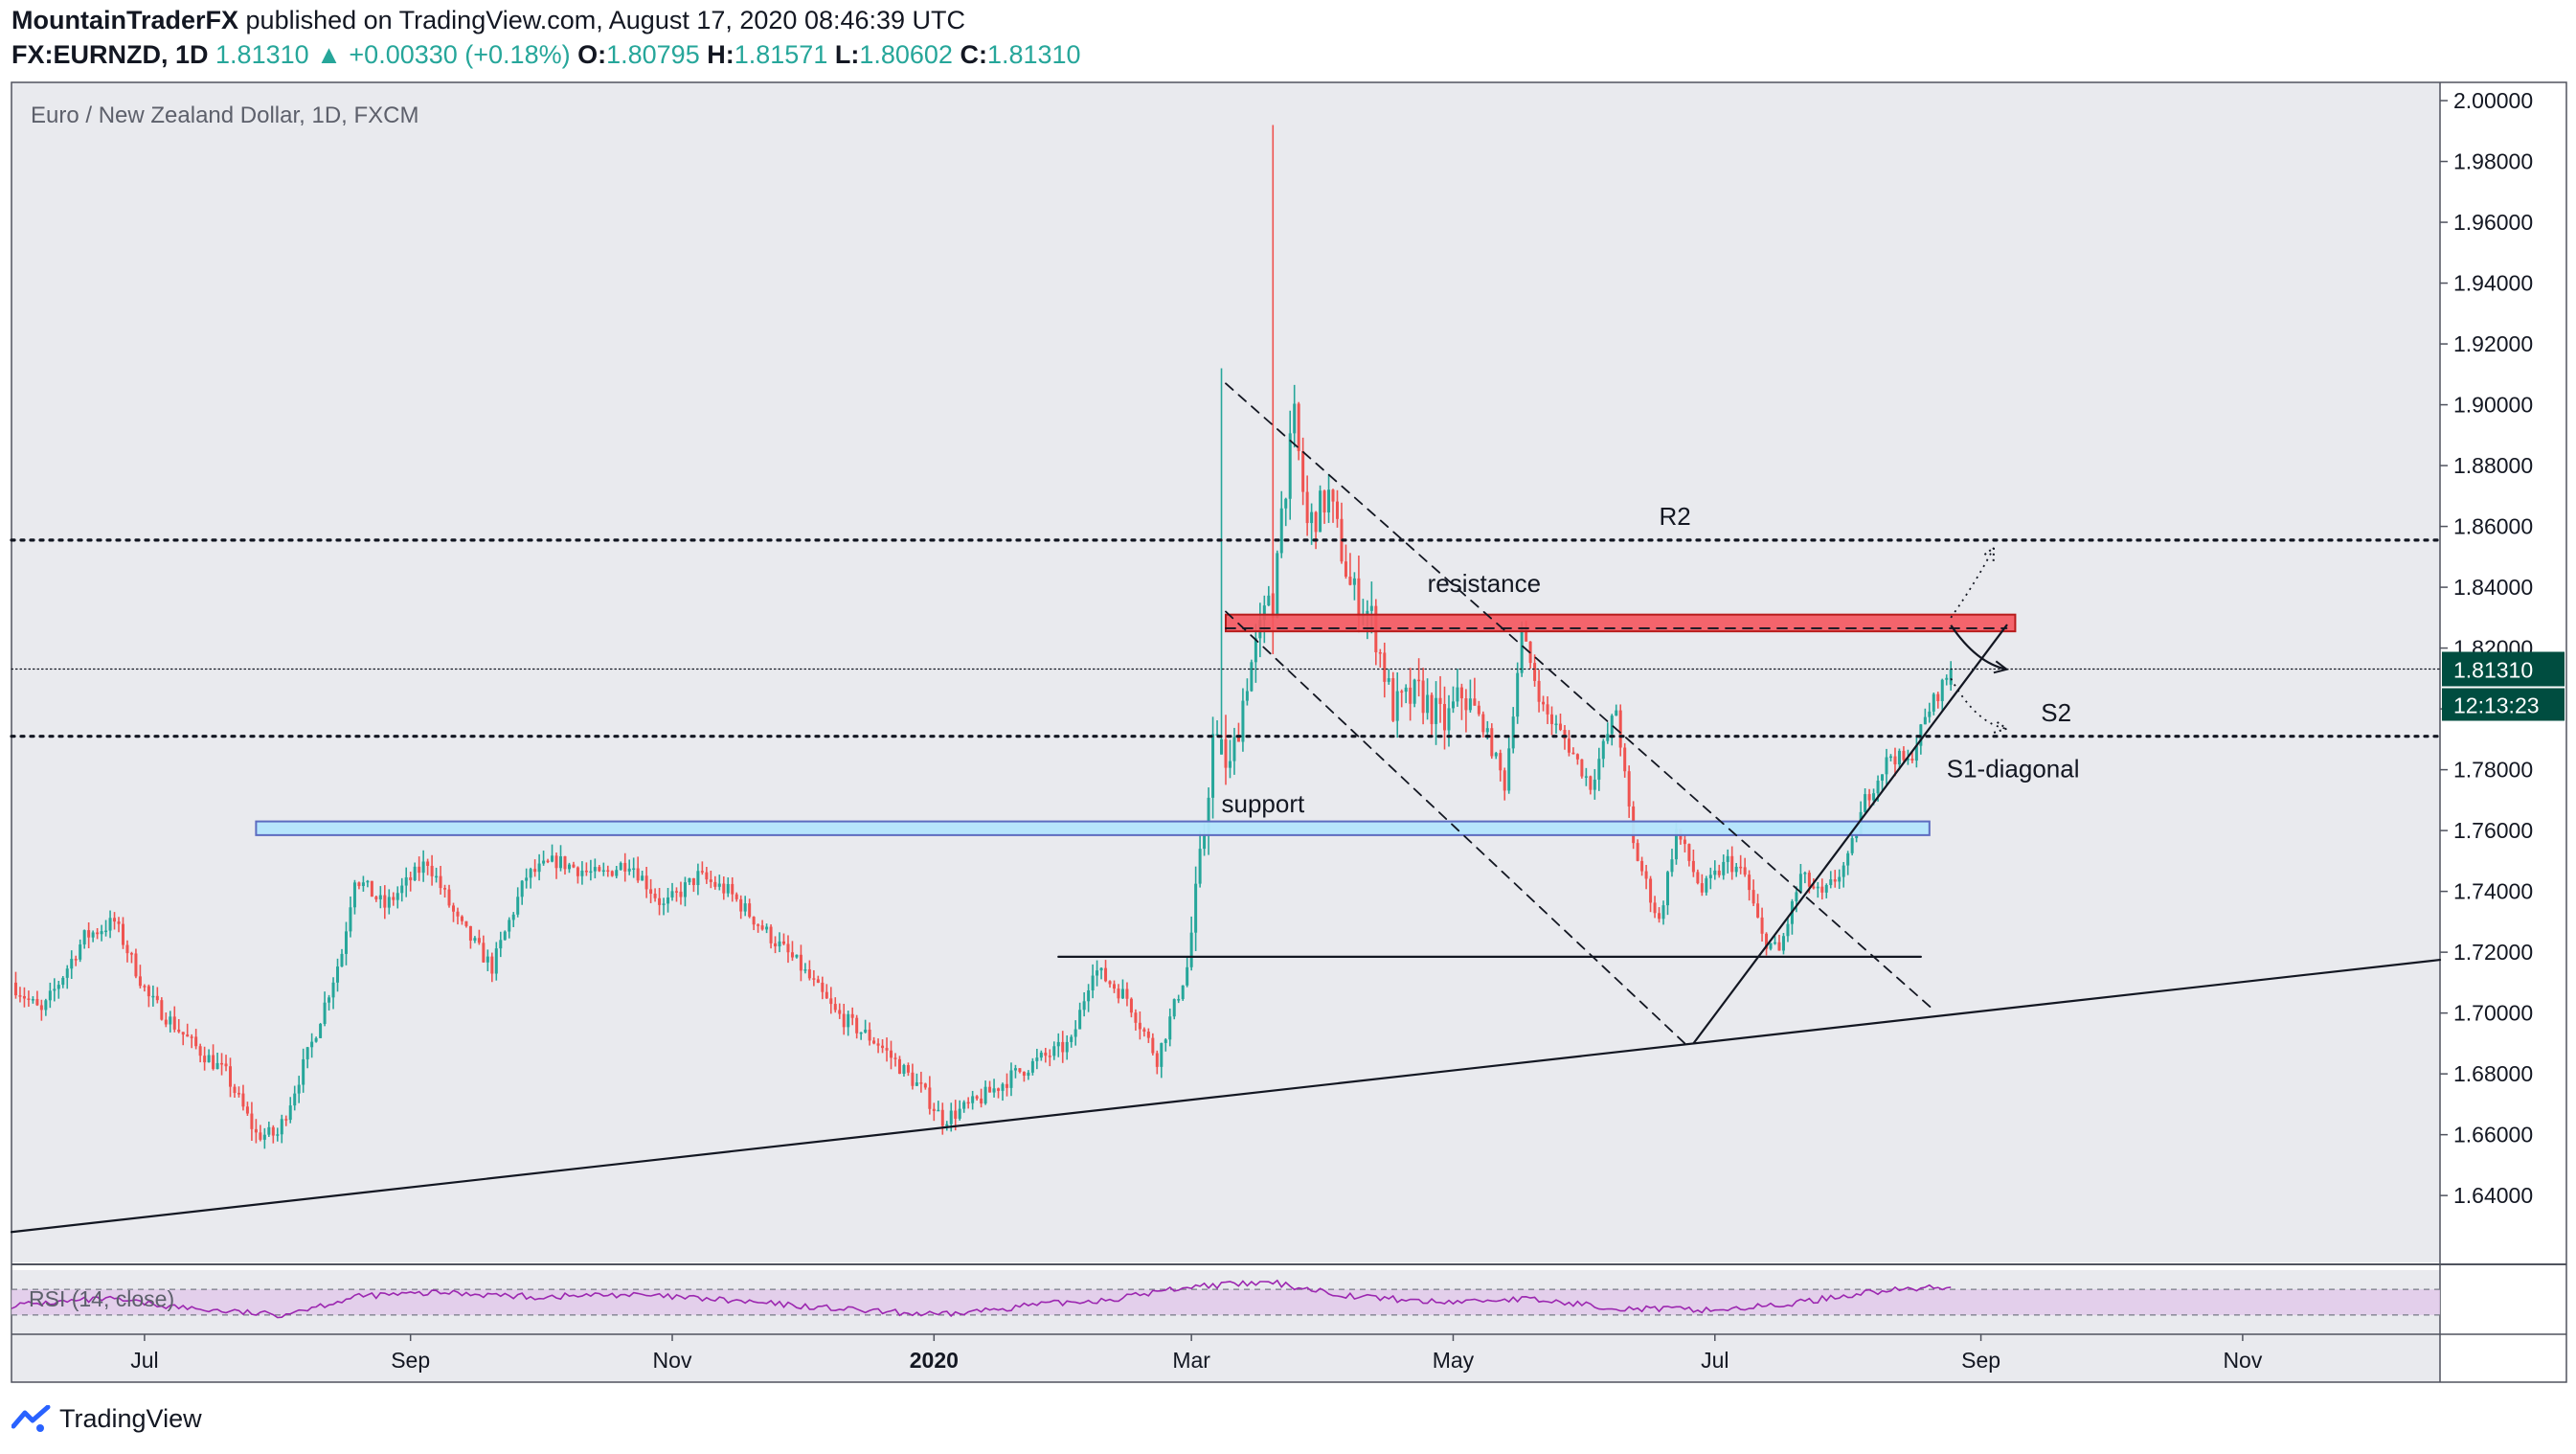  I want to click on x-tick-label: May, so click(1454, 1361).